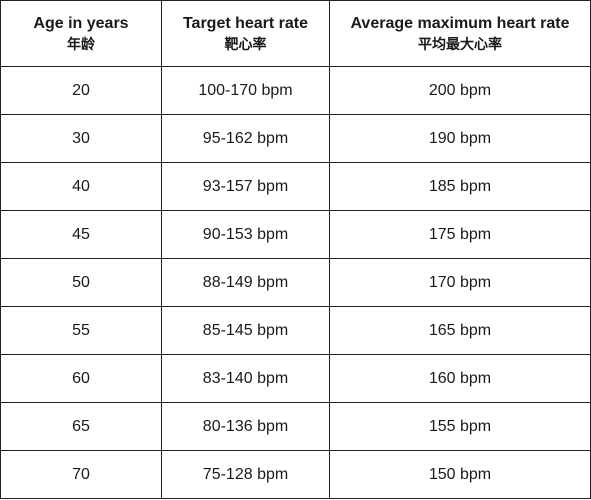  Describe the element at coordinates (81, 33) in the screenshot. I see `header-age: Age in years 年龄` at that location.